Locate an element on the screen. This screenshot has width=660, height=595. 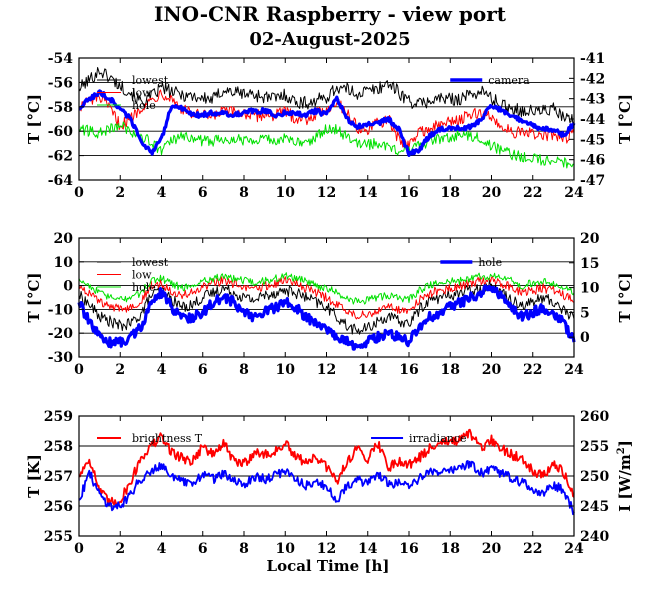
y-left-tick-label--20: -20 is located at coordinates (61, 334).